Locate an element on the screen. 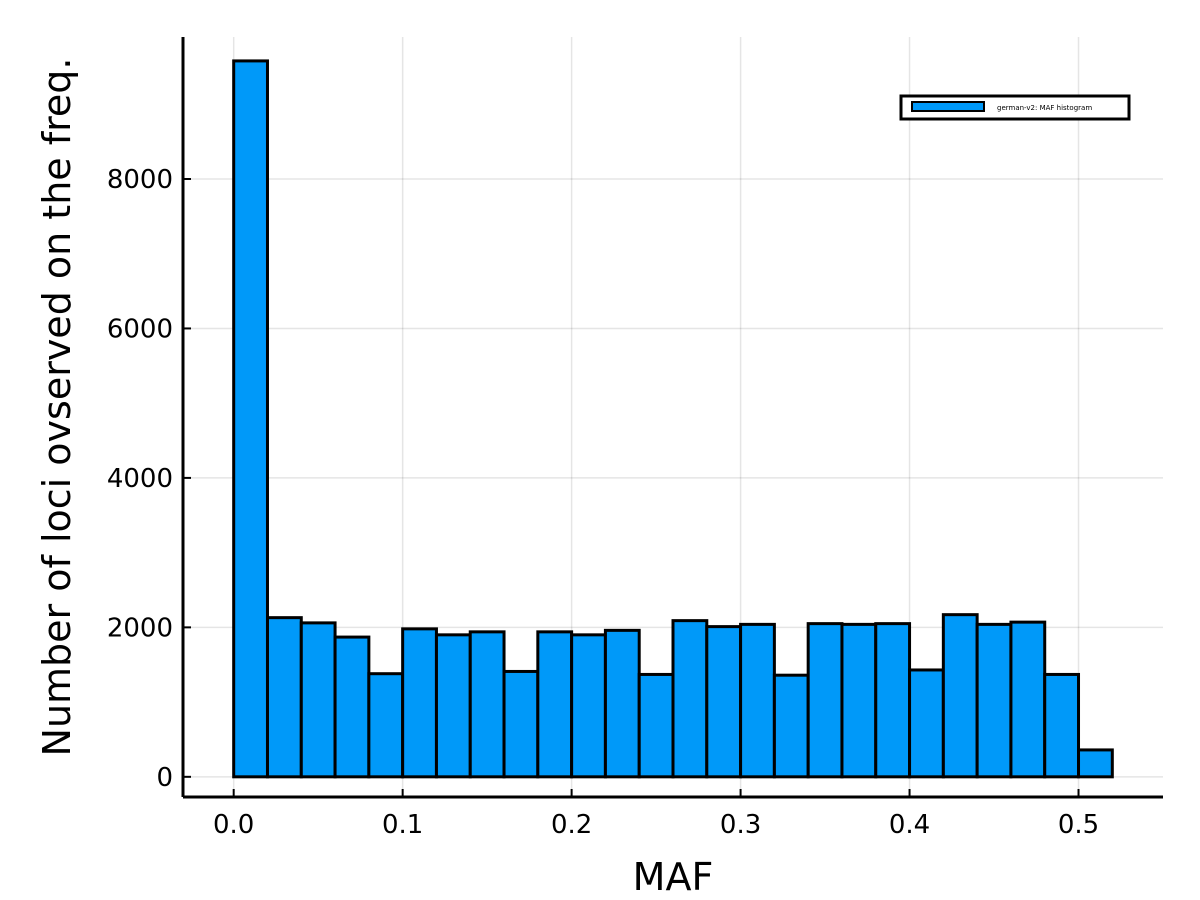 This screenshot has width=1200, height=900. y-axis-title: Number of loci ovserved on the freq. is located at coordinates (57, 407).